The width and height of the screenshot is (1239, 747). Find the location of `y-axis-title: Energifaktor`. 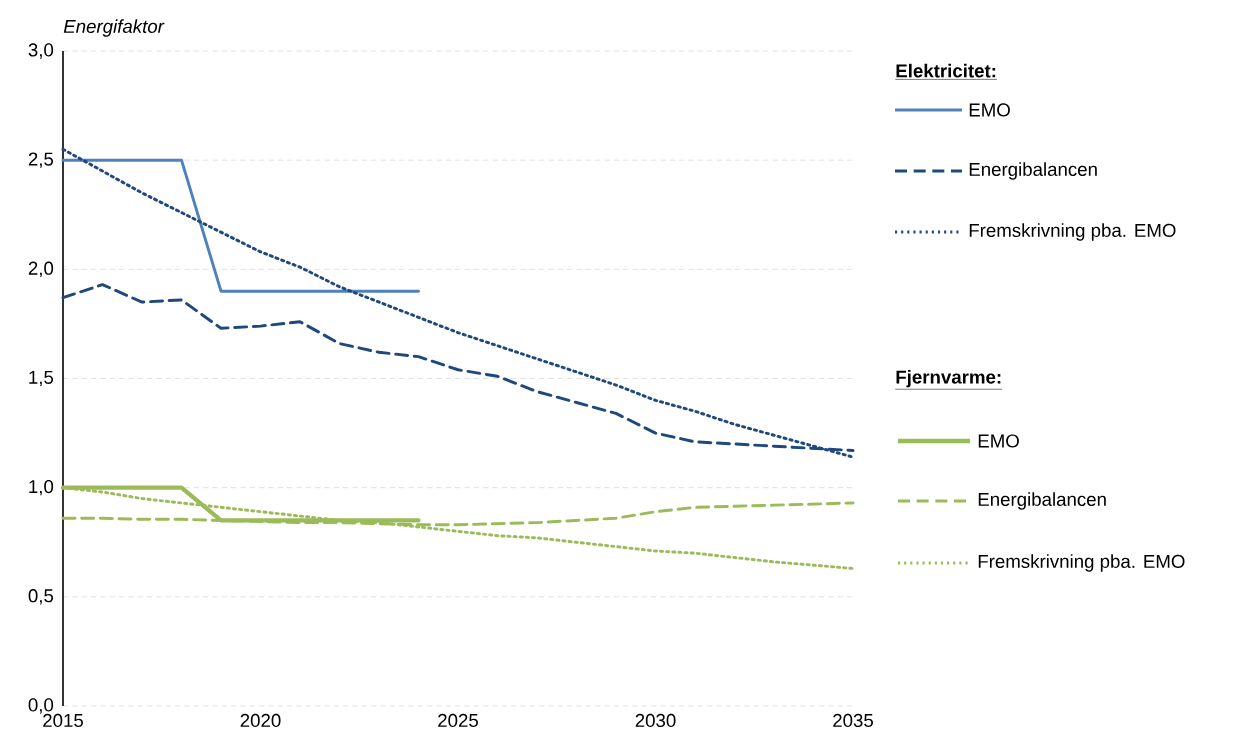

y-axis-title: Energifaktor is located at coordinates (114, 28).